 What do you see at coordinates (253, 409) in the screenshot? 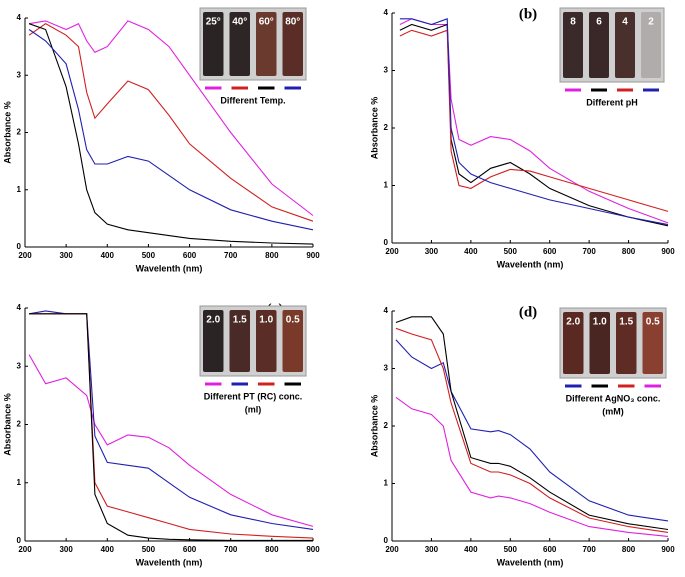
I see `legend-title: (ml)` at bounding box center [253, 409].